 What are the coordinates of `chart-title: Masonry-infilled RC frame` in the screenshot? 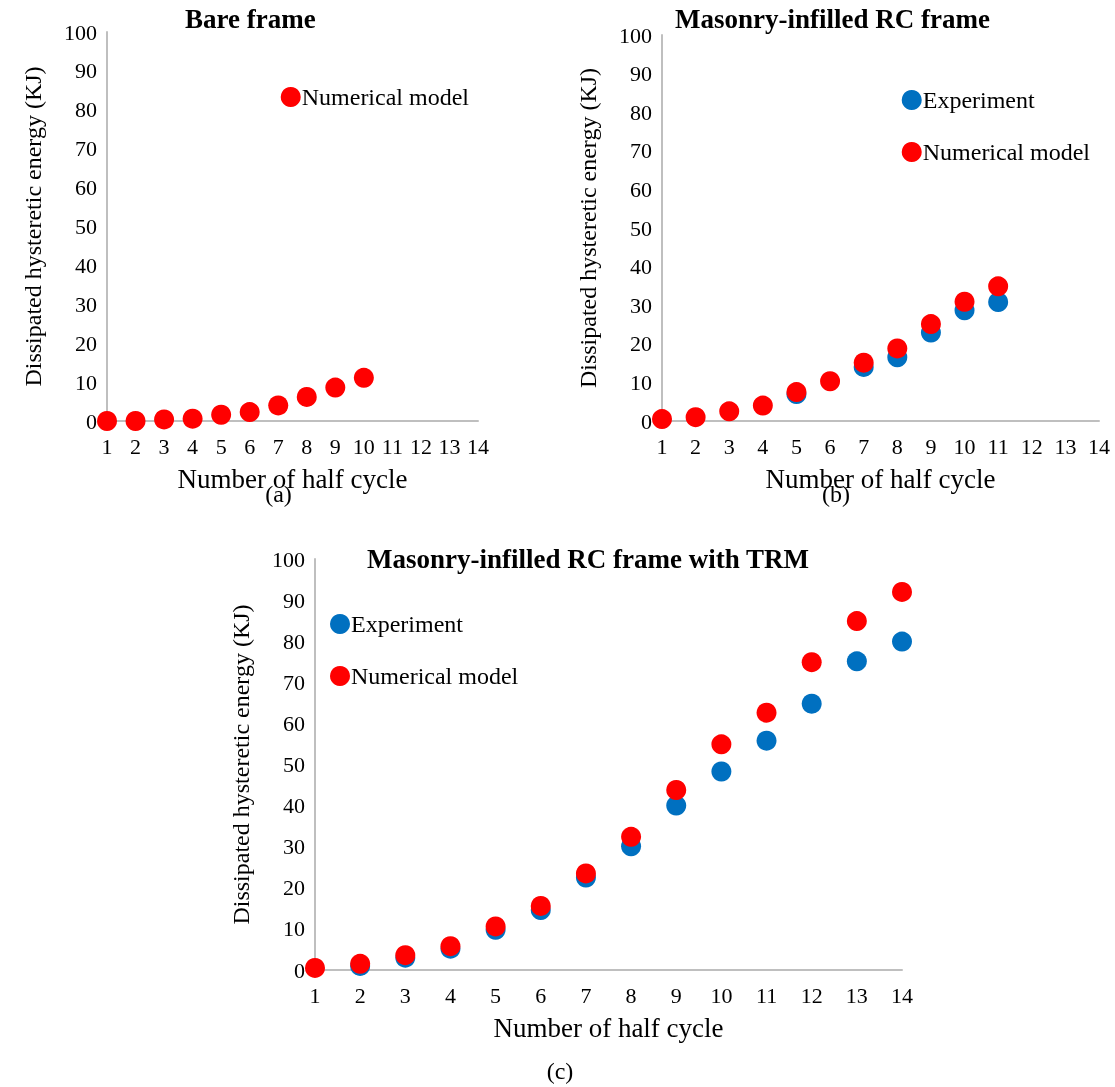 It's located at (832, 18).